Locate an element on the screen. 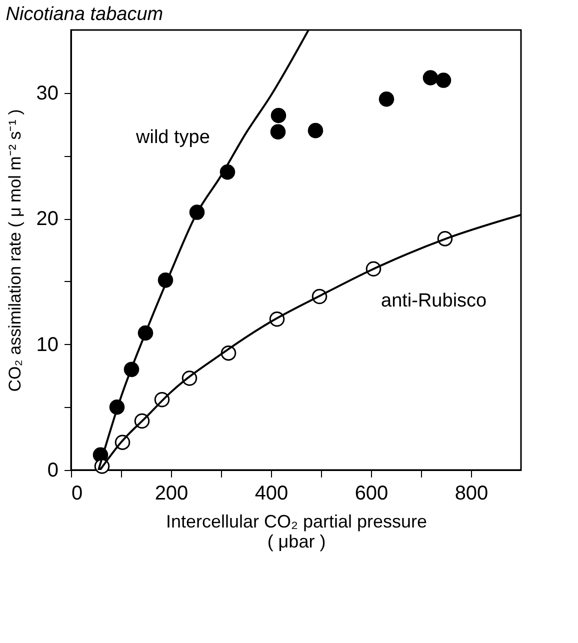 This screenshot has width=578, height=643. series-label: wild type is located at coordinates (172, 137).